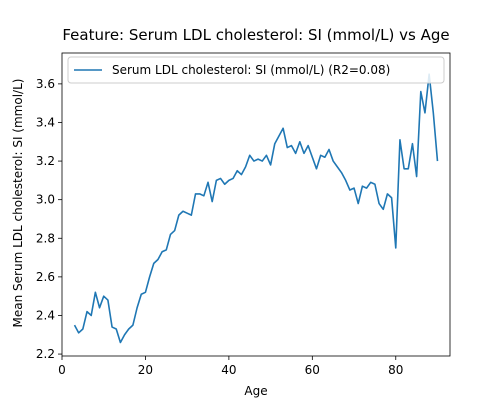 Image resolution: width=500 pixels, height=400 pixels. Describe the element at coordinates (45, 122) in the screenshot. I see `y-tick-label: 3.4` at that location.